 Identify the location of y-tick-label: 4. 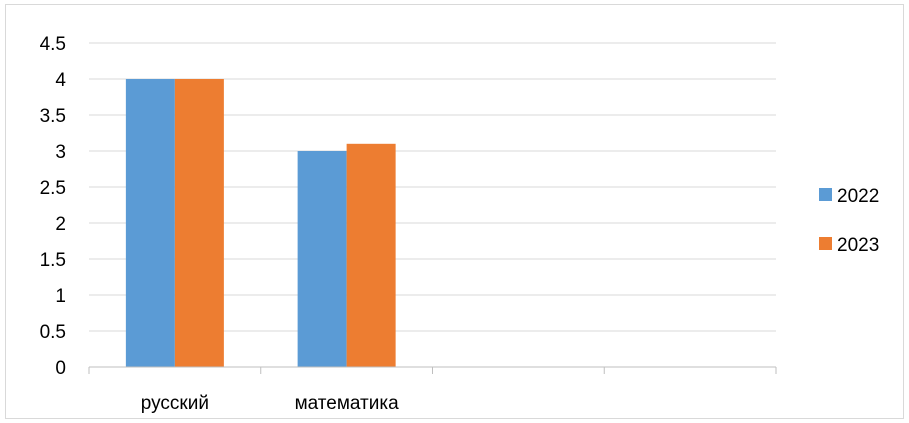
(60, 80).